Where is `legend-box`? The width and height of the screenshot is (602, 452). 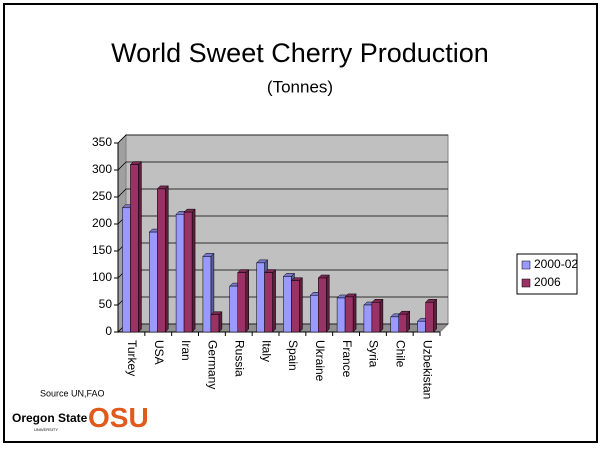 legend-box is located at coordinates (547, 274).